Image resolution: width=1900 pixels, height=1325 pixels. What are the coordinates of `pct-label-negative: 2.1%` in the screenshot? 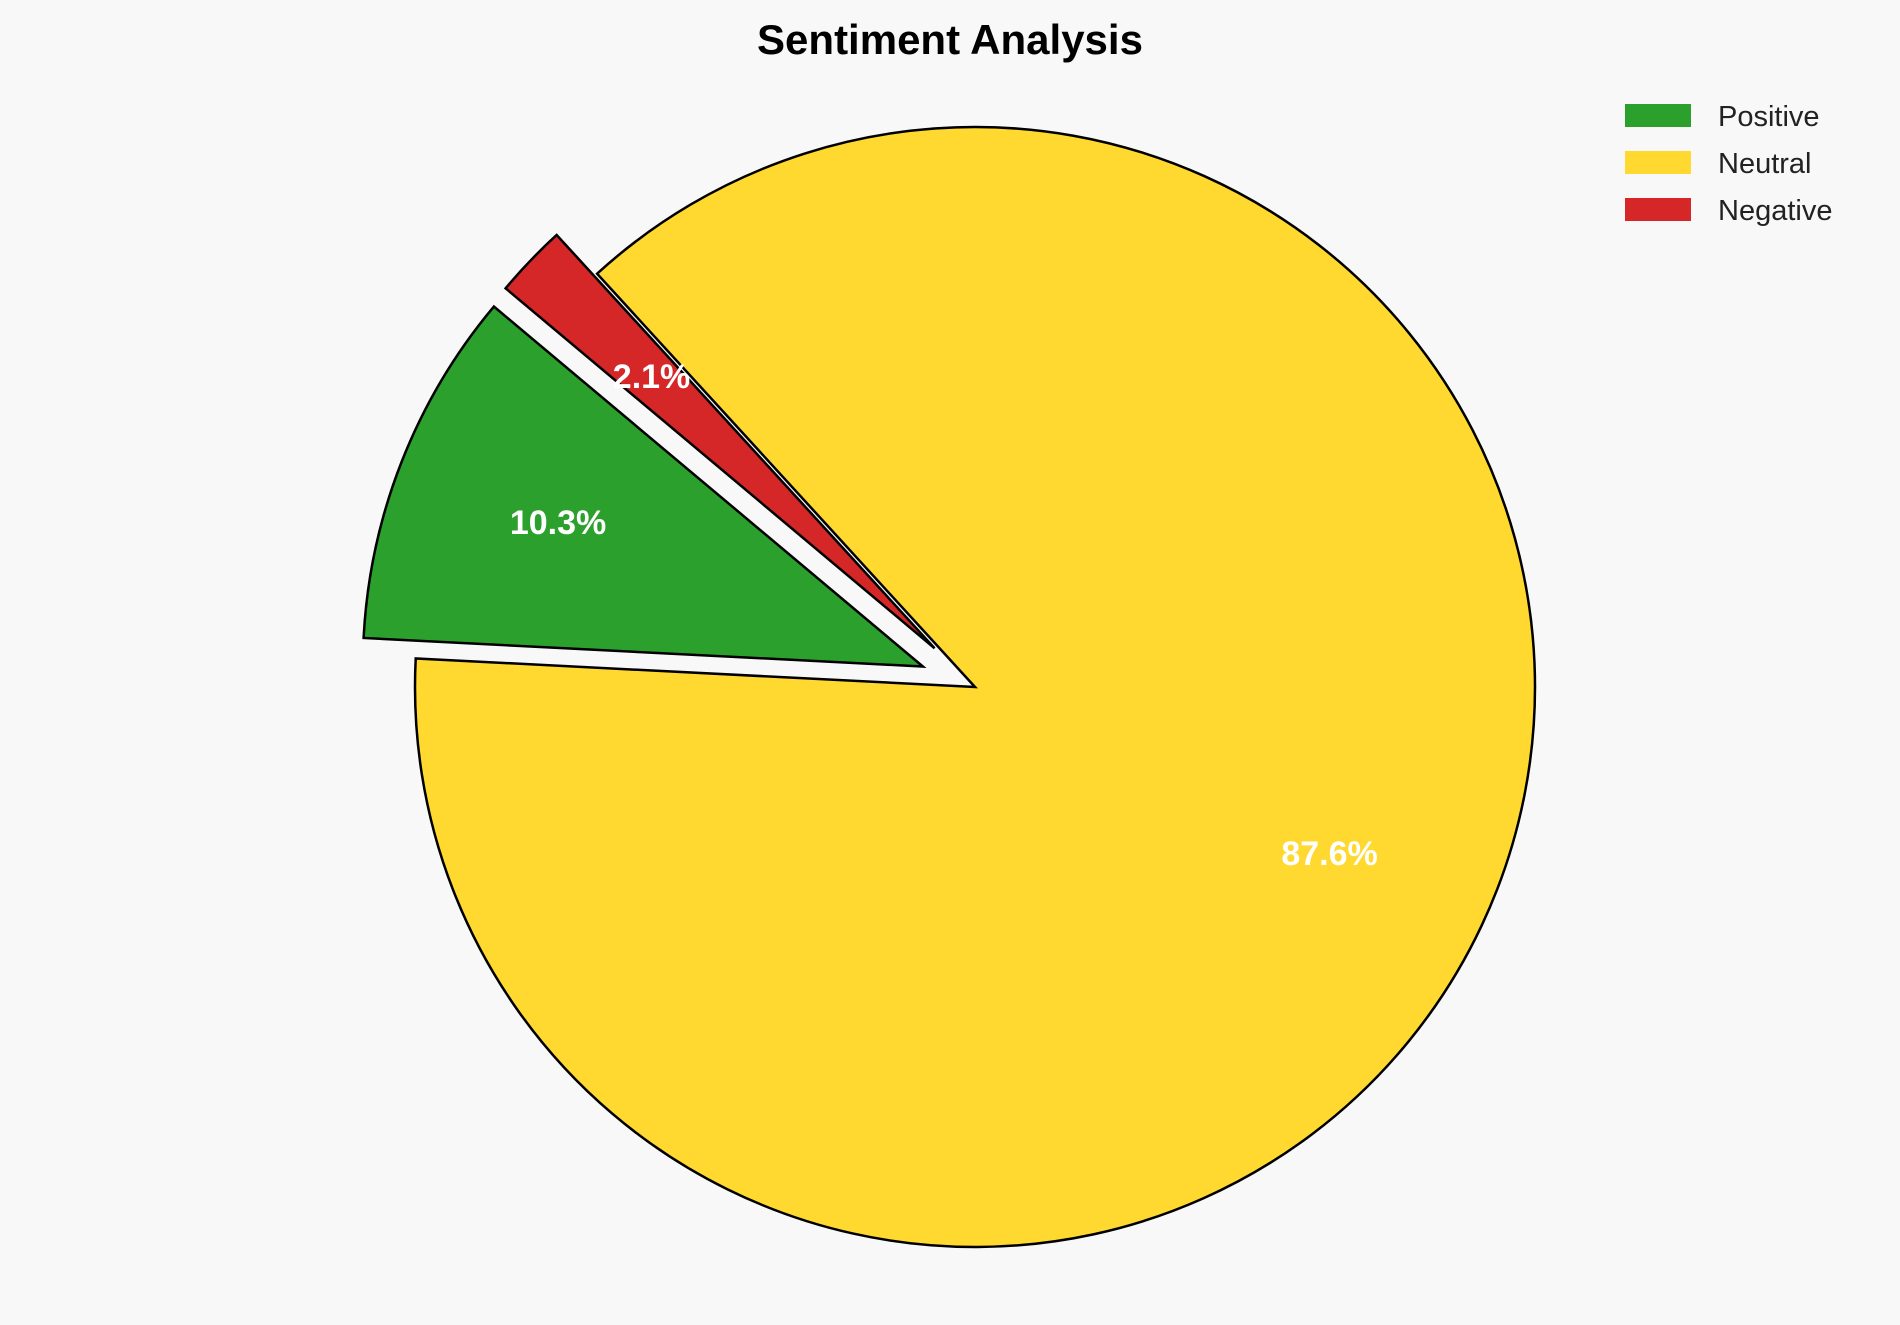 It's located at (652, 377).